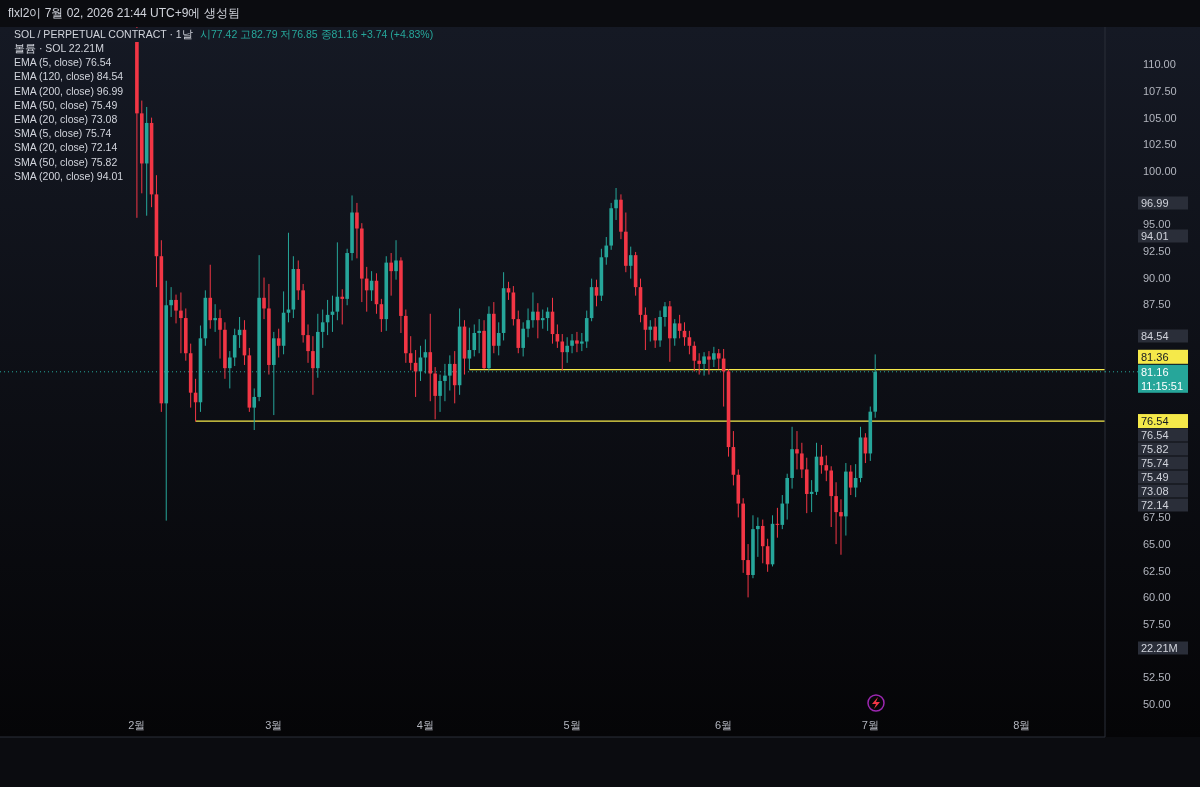 Image resolution: width=1200 pixels, height=787 pixels. I want to click on y-tick-label: 90.00, so click(1157, 277).